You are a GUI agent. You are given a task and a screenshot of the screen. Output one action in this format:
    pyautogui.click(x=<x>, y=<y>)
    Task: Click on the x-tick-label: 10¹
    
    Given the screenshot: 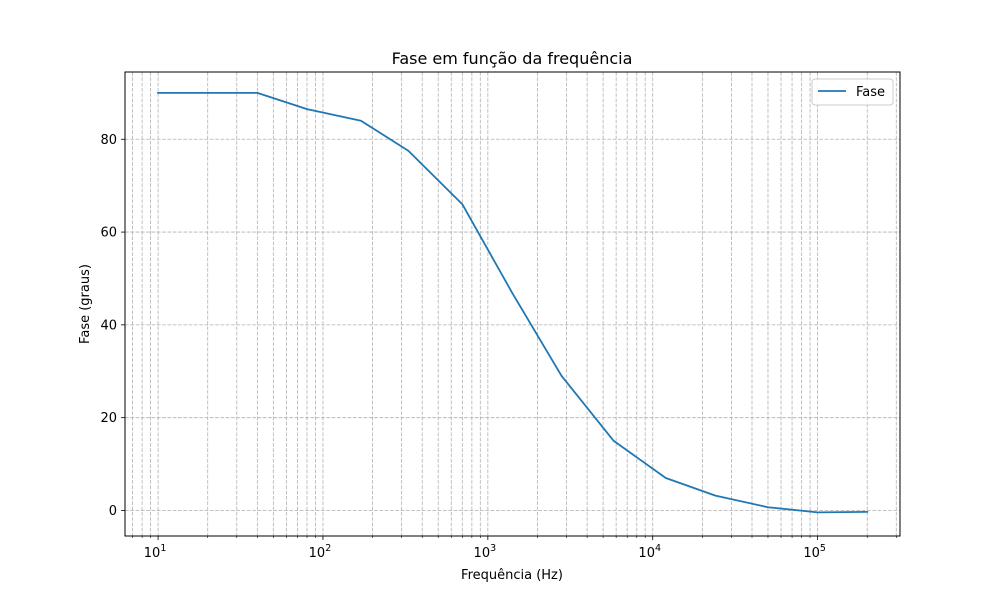 What is the action you would take?
    pyautogui.click(x=155, y=552)
    